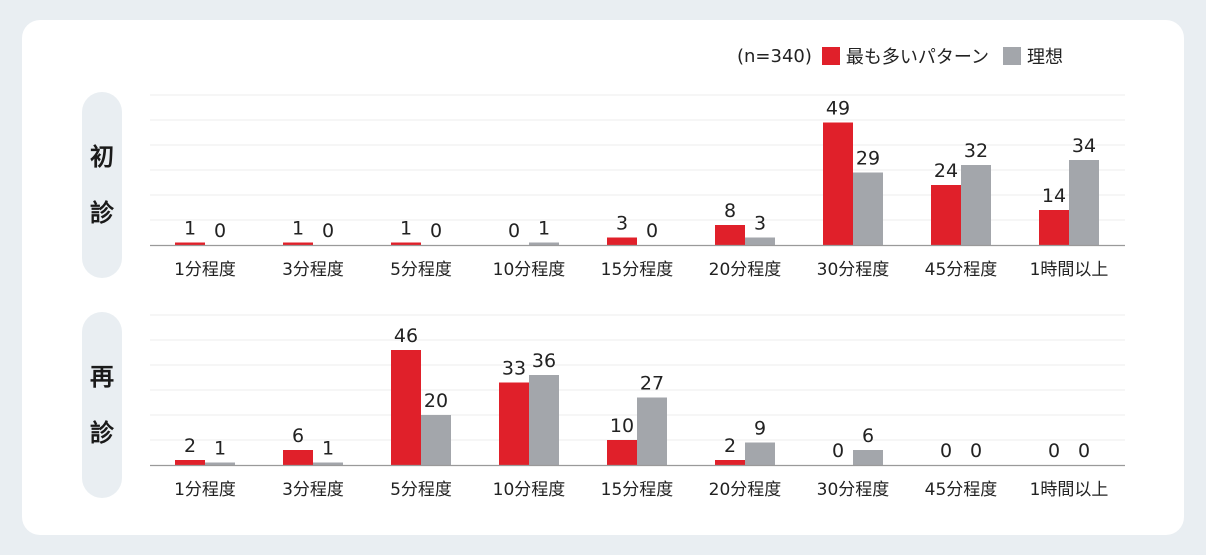 This screenshot has height=555, width=1206. I want to click on data-label: 32, so click(976, 151).